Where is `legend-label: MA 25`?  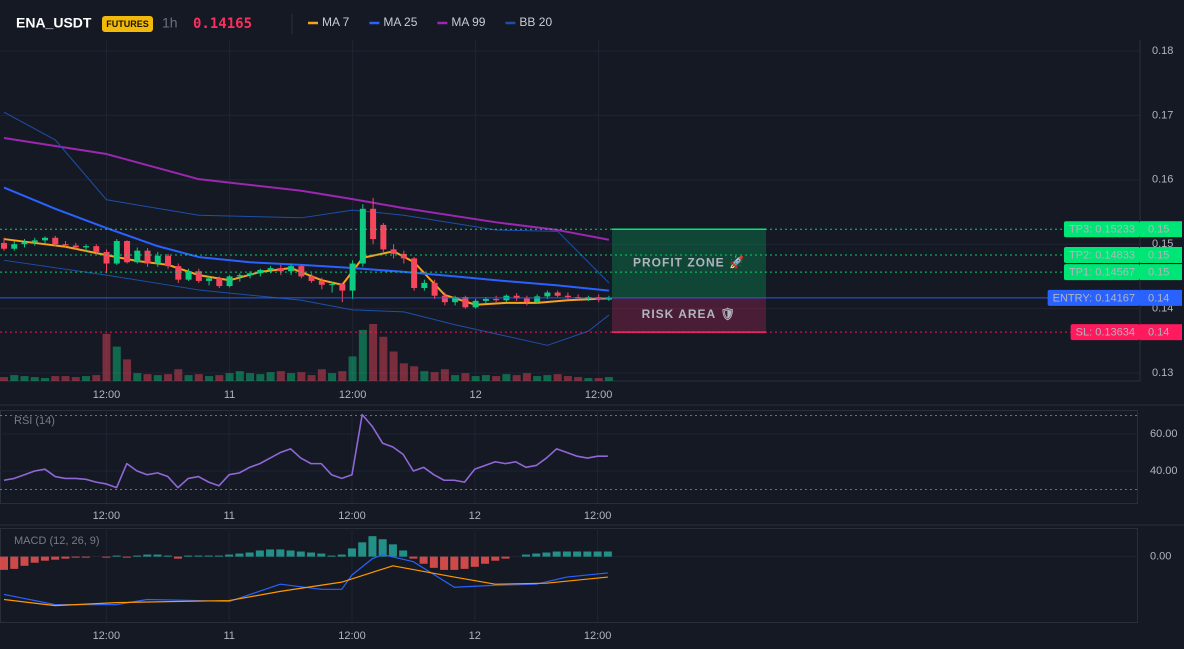
legend-label: MA 25 is located at coordinates (400, 22).